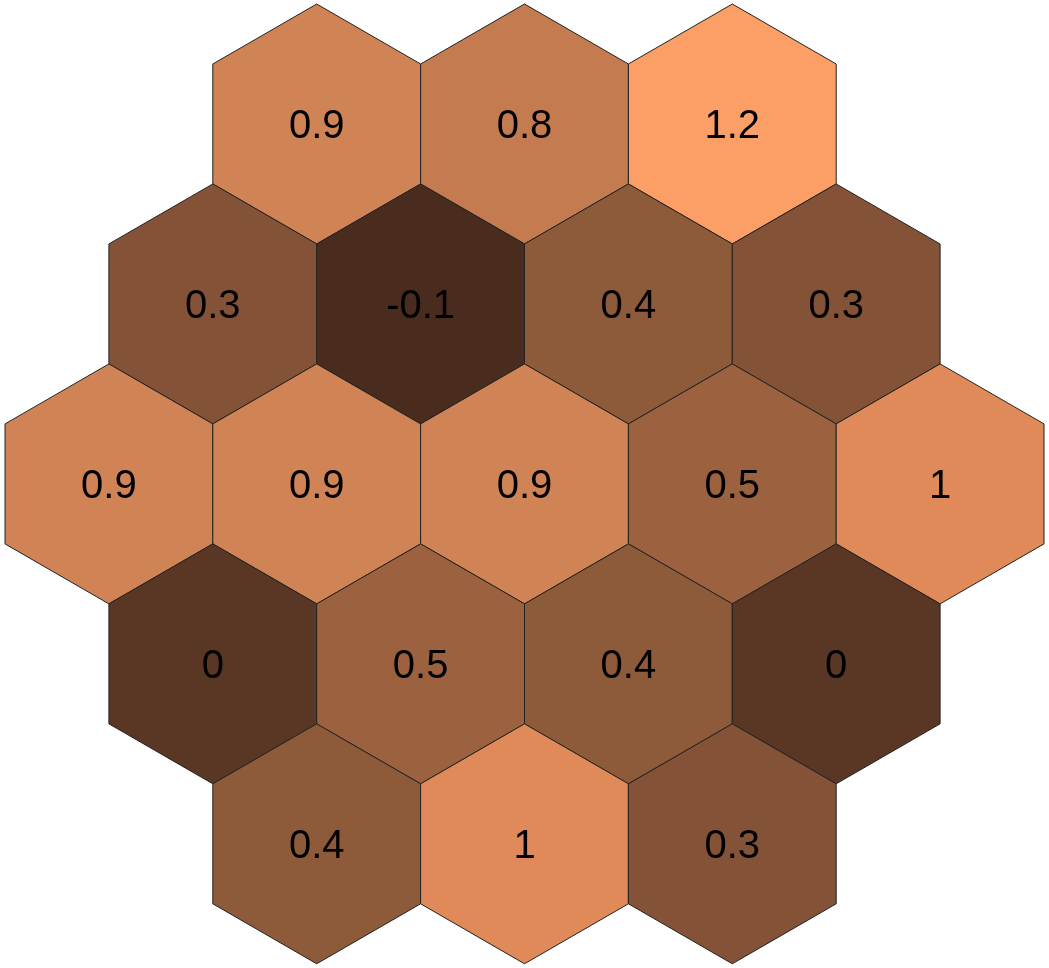  I want to click on data-label: 1.2, so click(732, 123).